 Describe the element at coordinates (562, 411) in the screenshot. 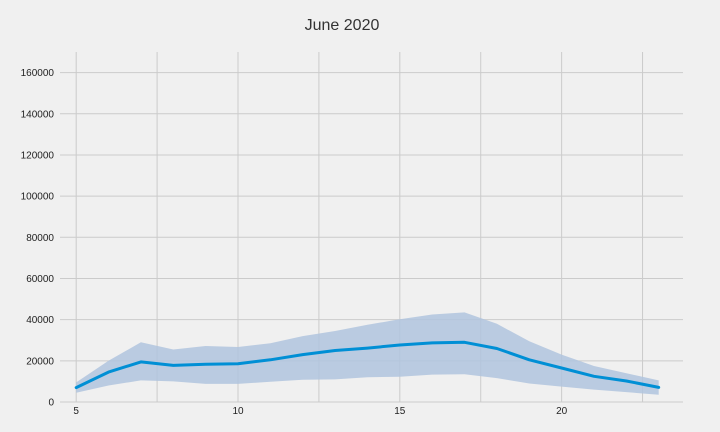

I see `x-tick-label: 20` at that location.